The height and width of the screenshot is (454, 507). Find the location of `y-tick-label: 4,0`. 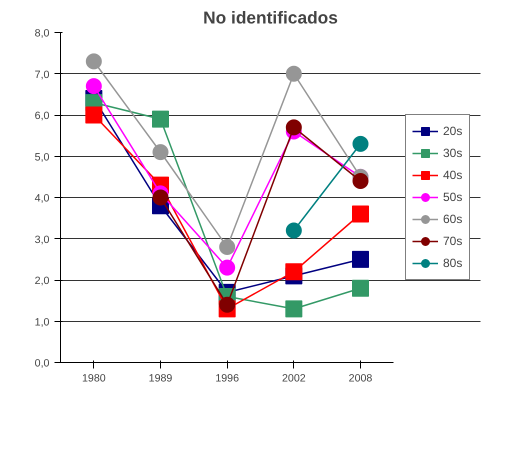

y-tick-label: 4,0 is located at coordinates (42, 198).